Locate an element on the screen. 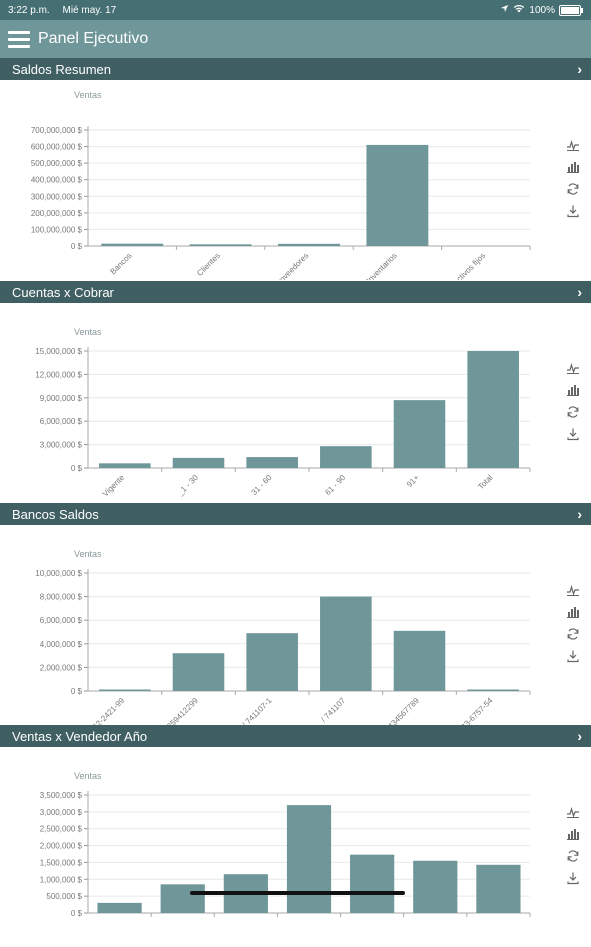 This screenshot has height=947, width=591. x-tick-label: / 741107 is located at coordinates (333, 710).